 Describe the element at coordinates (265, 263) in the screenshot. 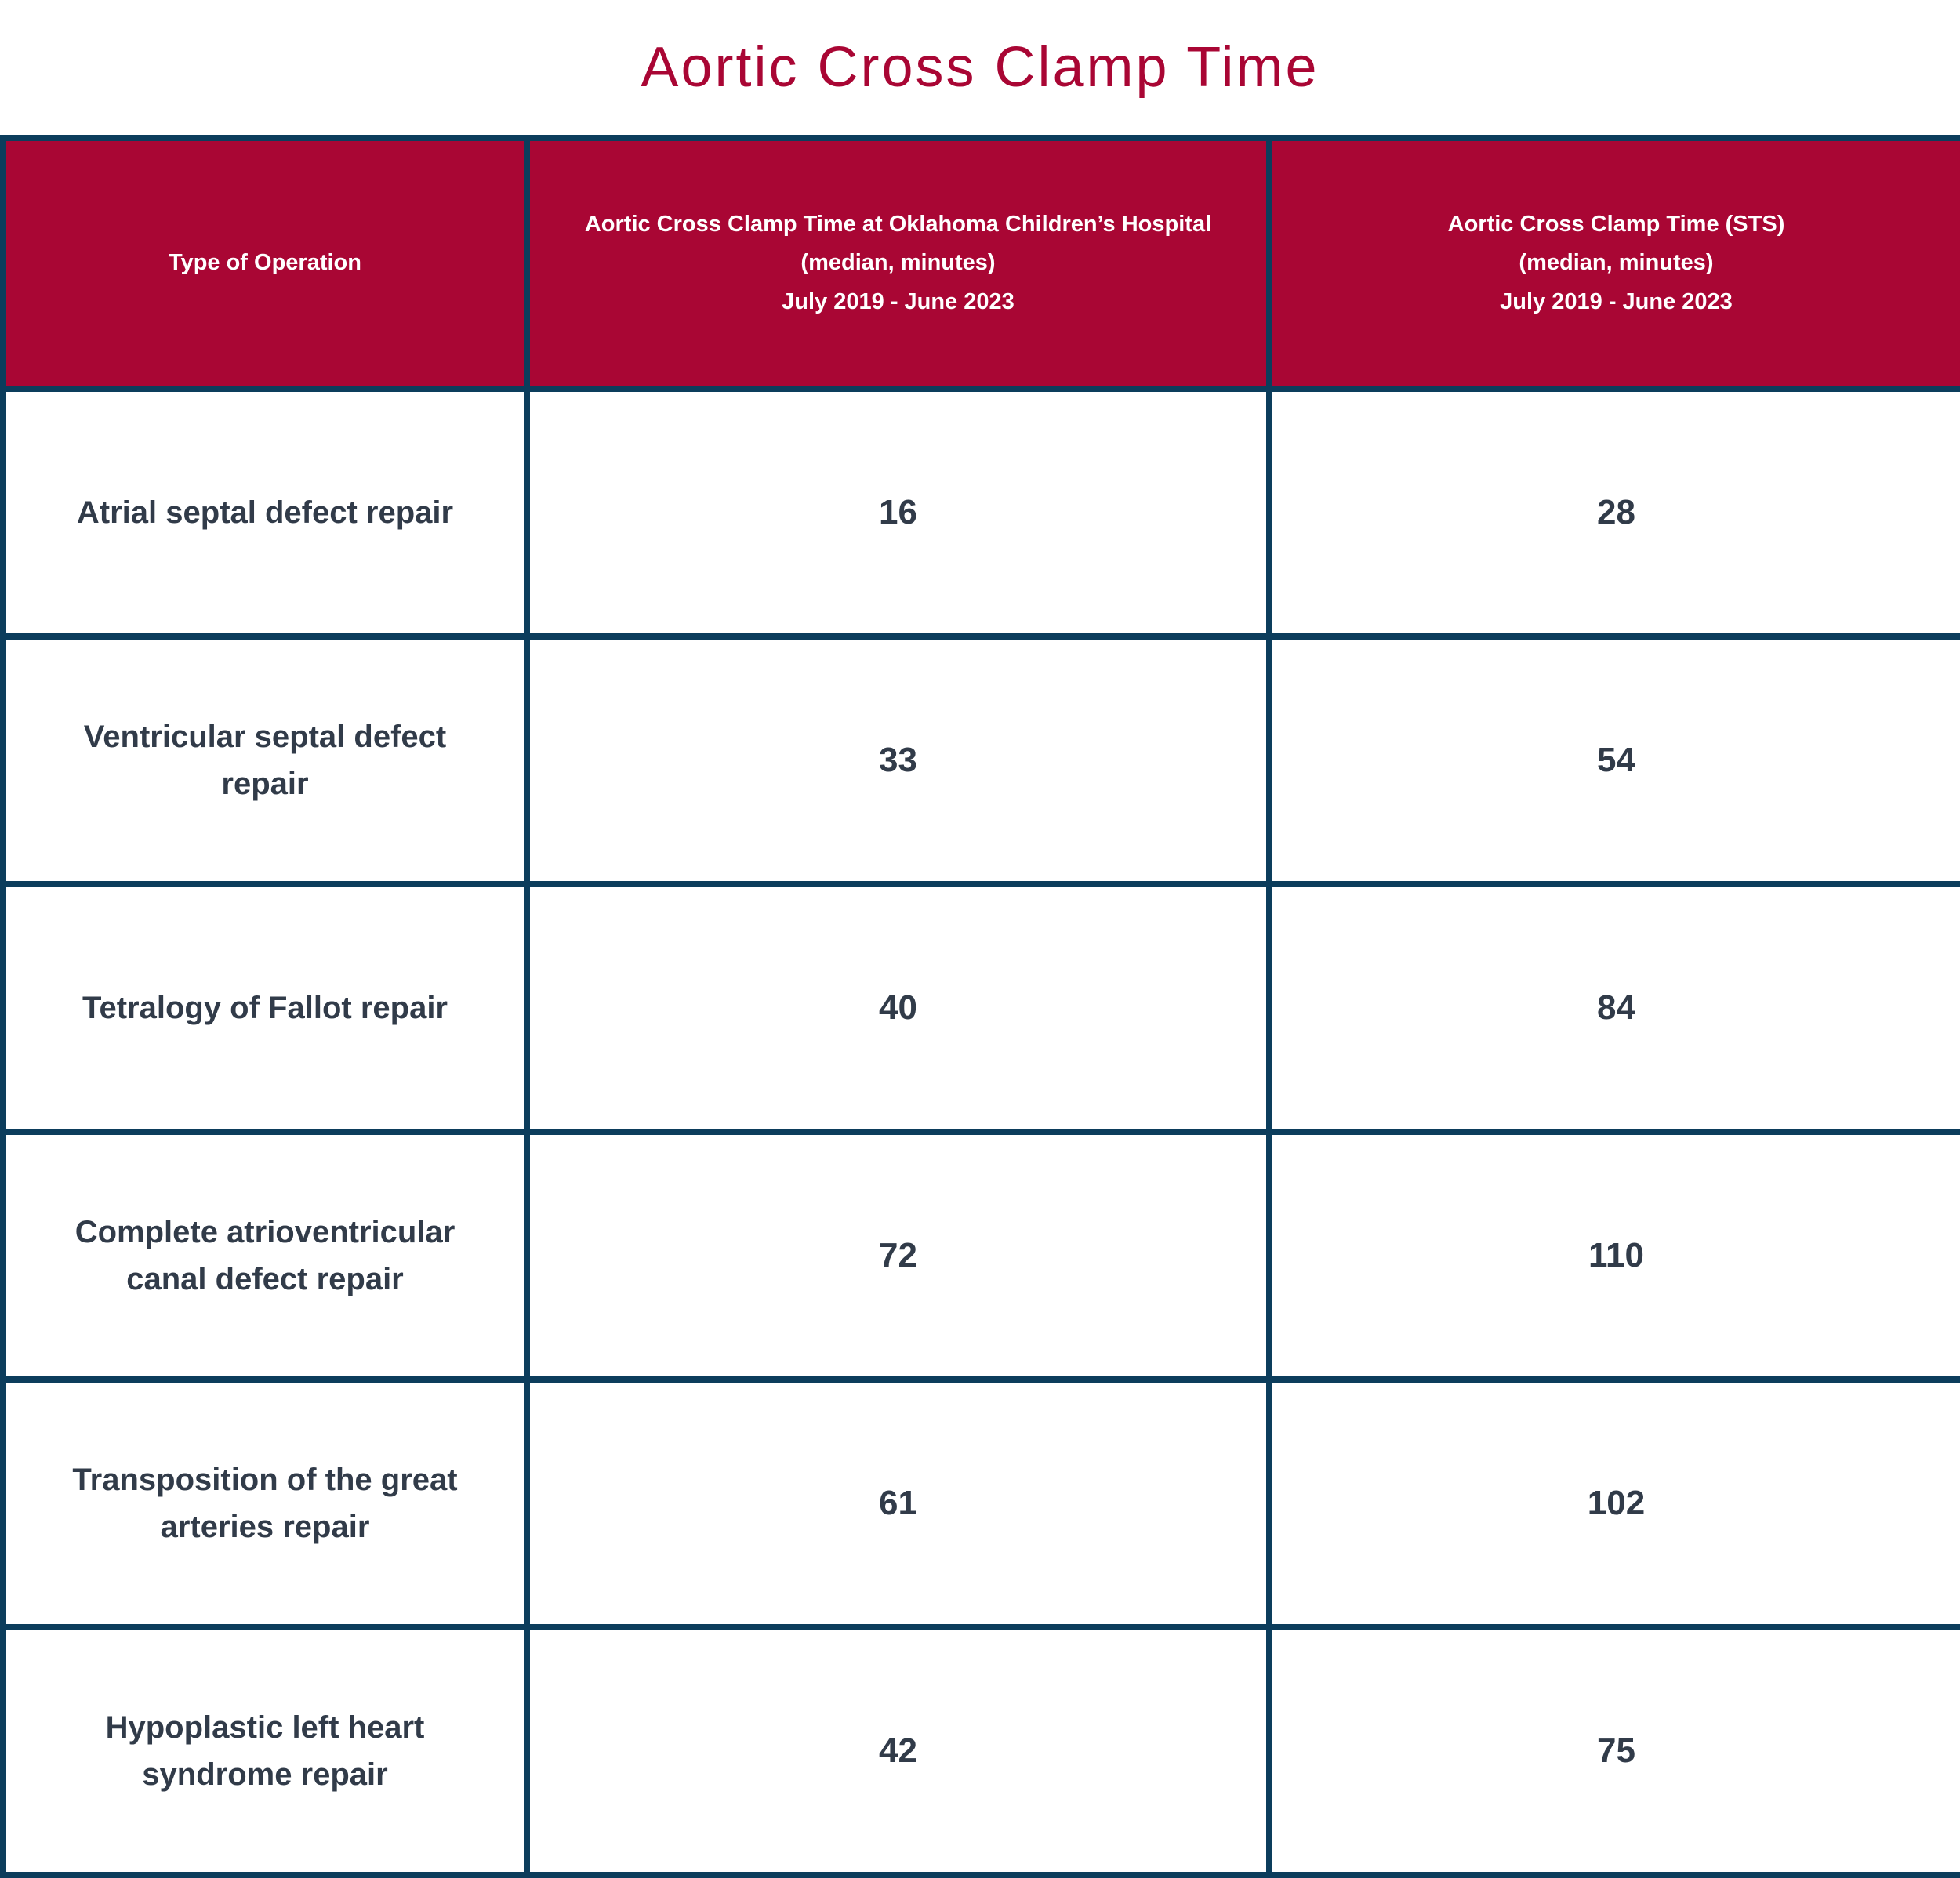

I see `column-header-type-of-operation: Type of Operation` at that location.